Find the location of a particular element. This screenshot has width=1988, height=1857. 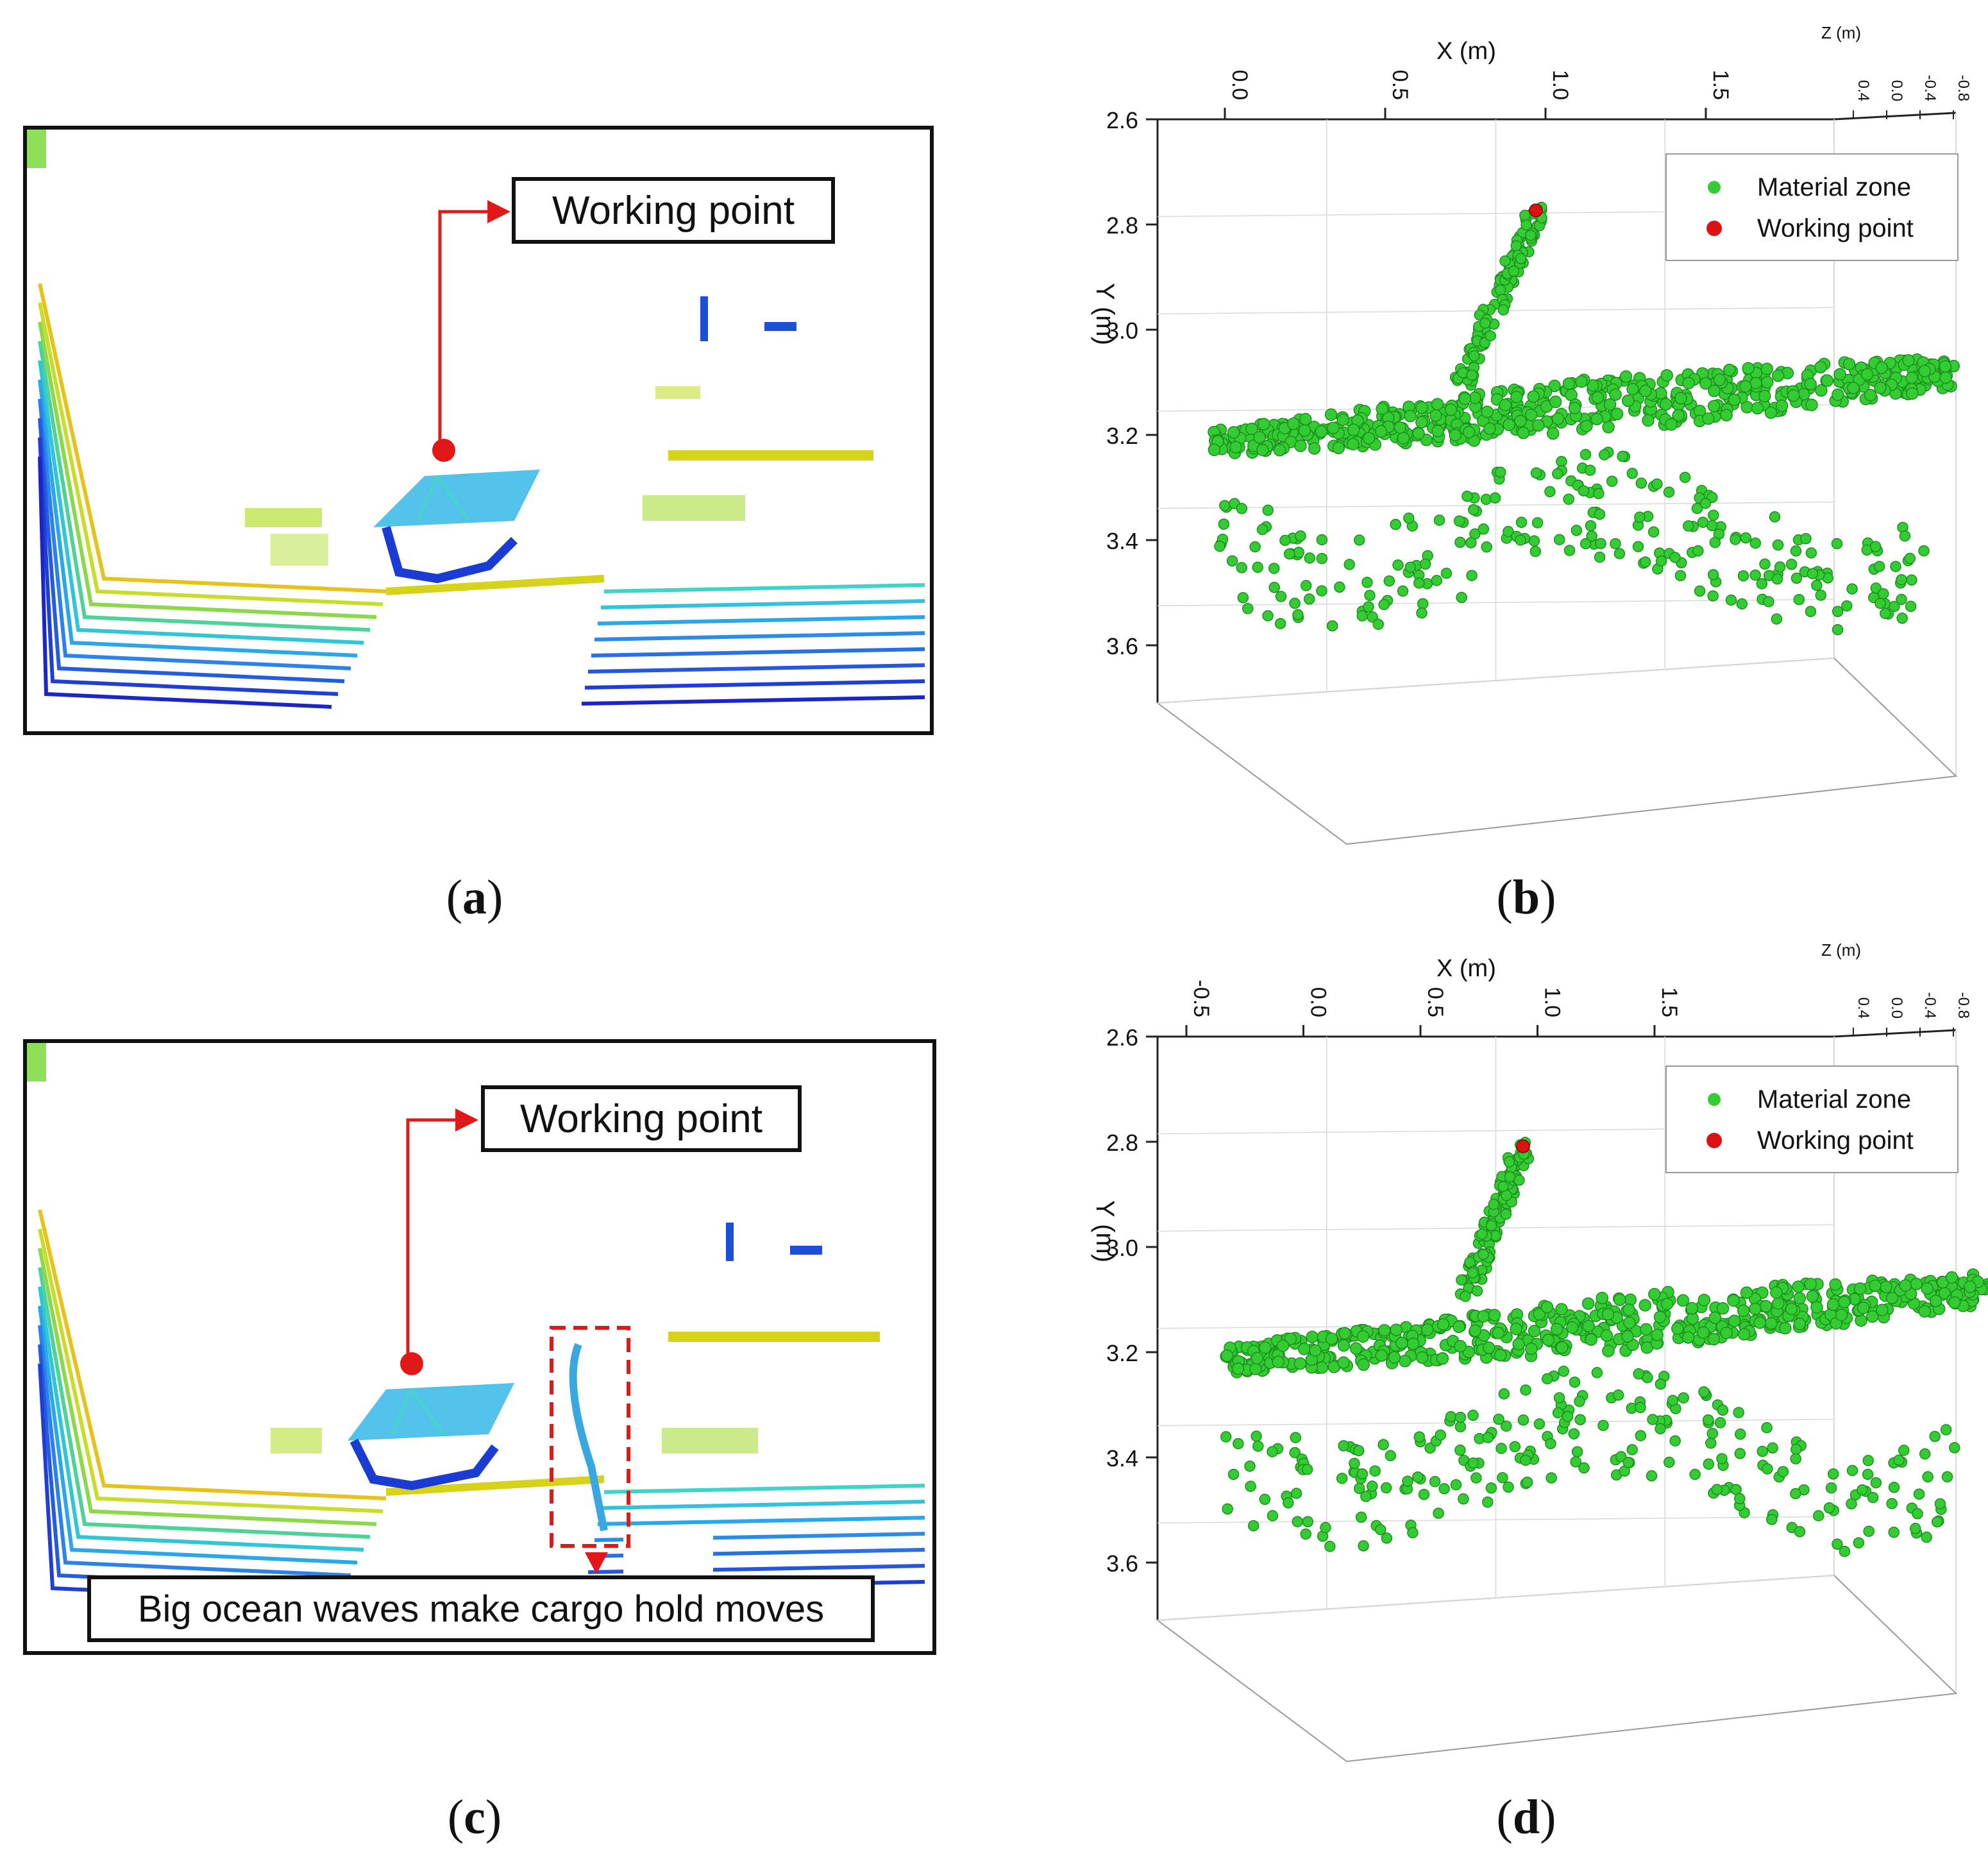

point-cloud-a is located at coordinates (476, 419).